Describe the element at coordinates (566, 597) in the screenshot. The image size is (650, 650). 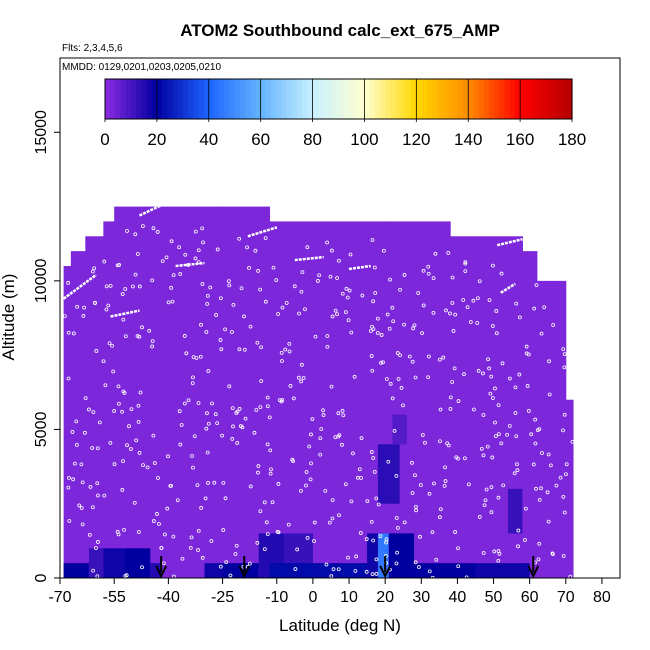
I see `x-tick-label: 70` at that location.